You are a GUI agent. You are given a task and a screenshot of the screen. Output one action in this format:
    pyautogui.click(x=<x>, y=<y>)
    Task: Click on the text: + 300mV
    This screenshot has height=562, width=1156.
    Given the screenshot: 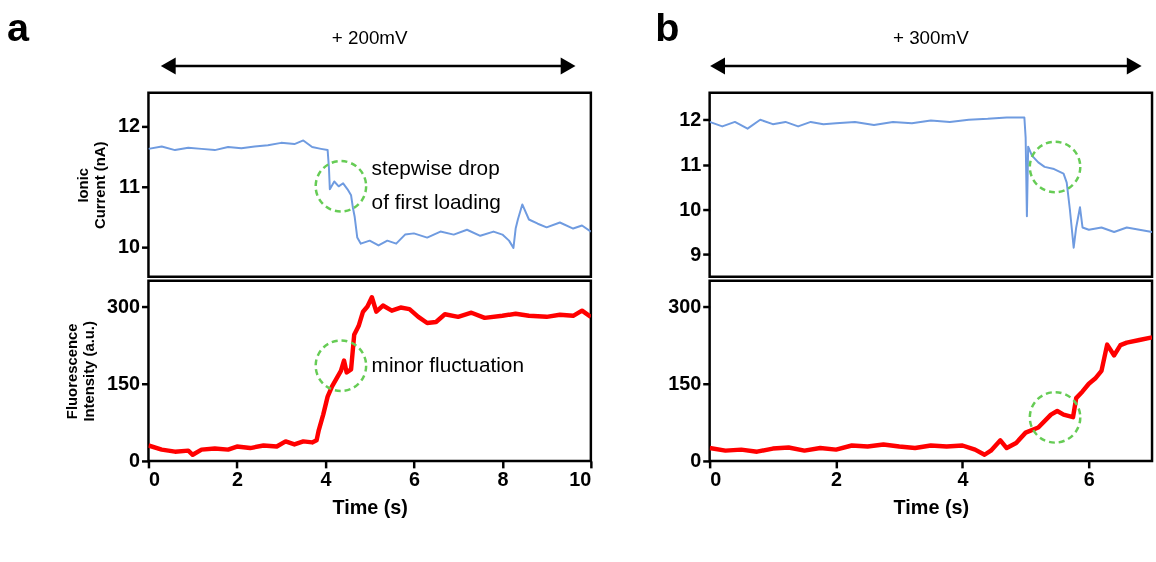 What is the action you would take?
    pyautogui.click(x=931, y=38)
    